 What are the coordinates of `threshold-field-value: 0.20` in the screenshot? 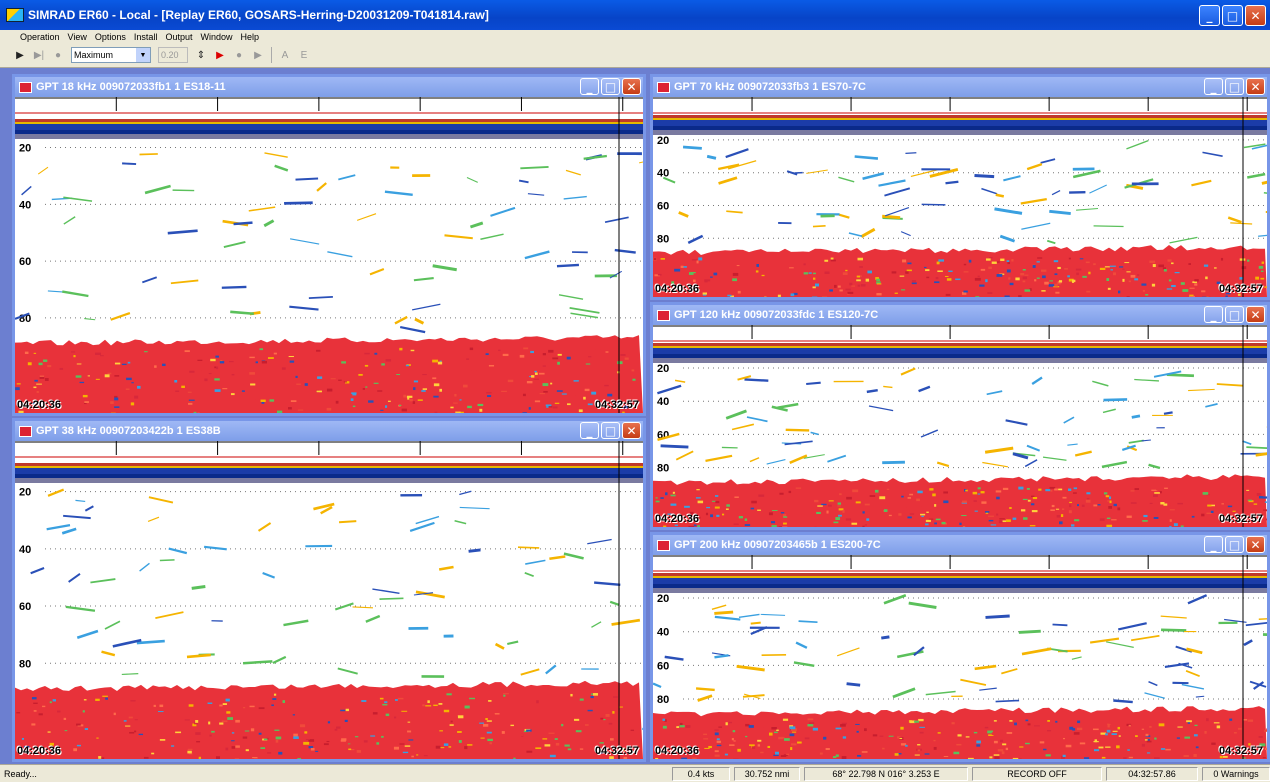 It's located at (170, 55).